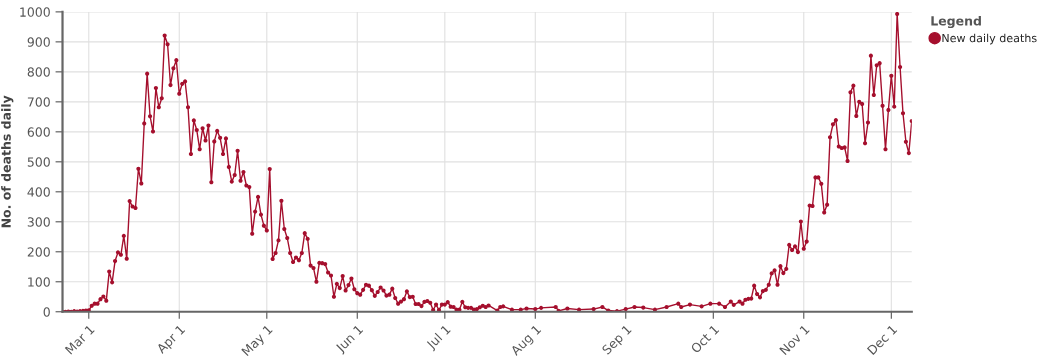  What do you see at coordinates (526, 341) in the screenshot?
I see `x-tick-label: Aug 1` at bounding box center [526, 341].